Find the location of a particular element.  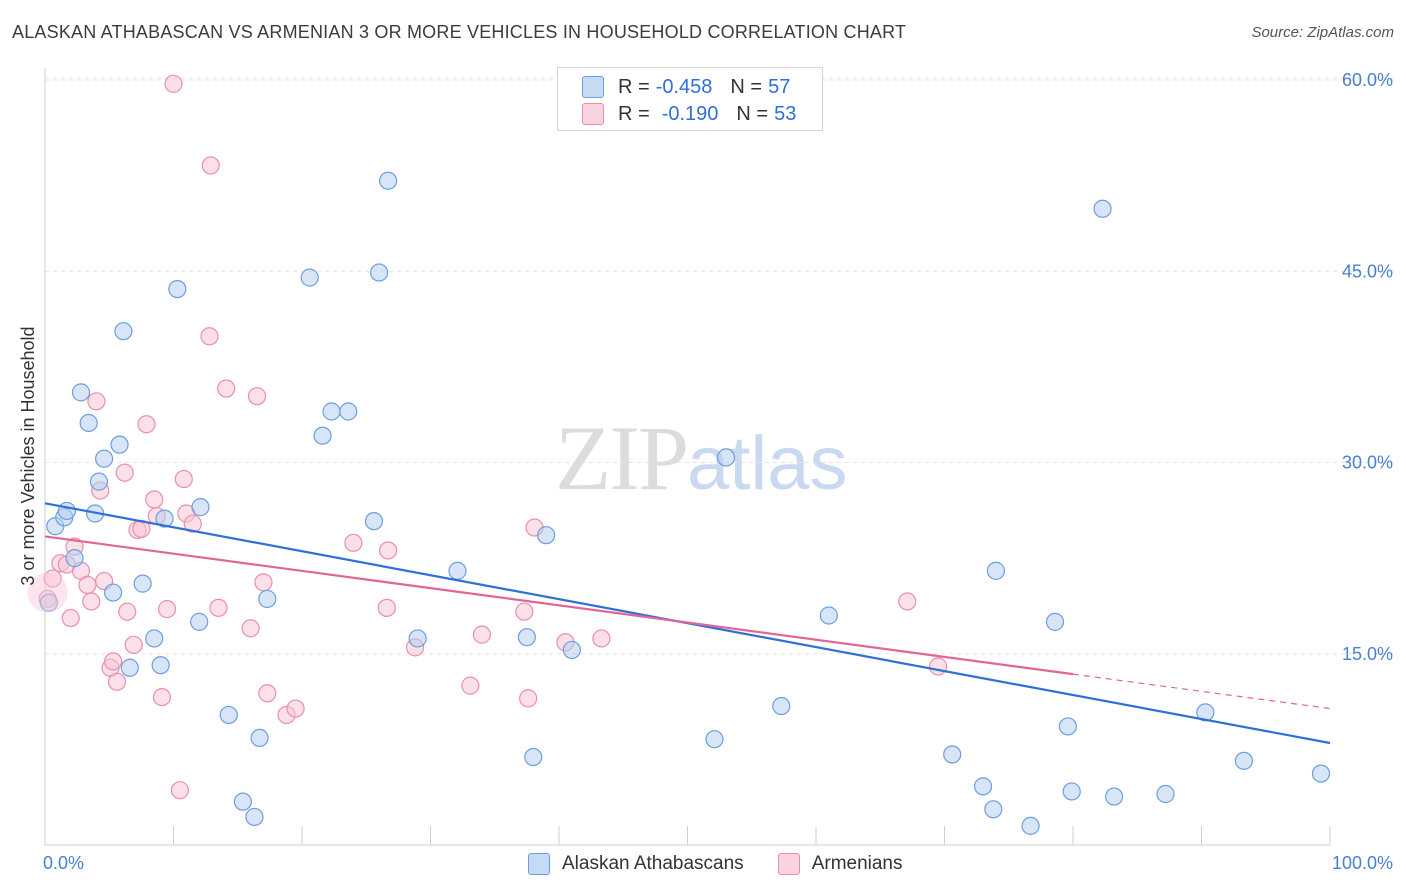

legend-row-athabascan: R = -0.458 N = 57 is located at coordinates (686, 87).